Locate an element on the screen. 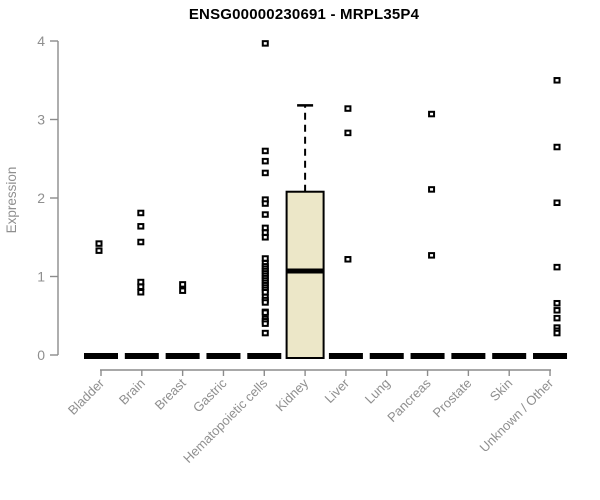  zero-box-skin is located at coordinates (509, 356).